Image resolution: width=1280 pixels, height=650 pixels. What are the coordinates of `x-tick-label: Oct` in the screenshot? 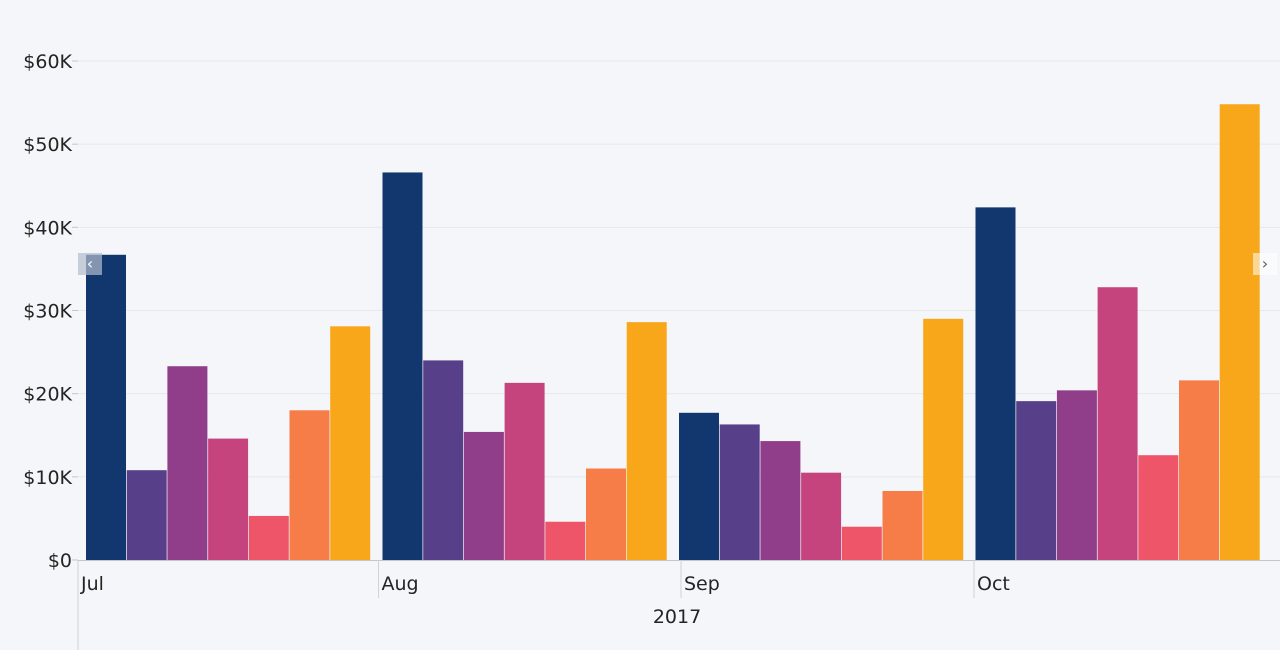 It's located at (993, 584).